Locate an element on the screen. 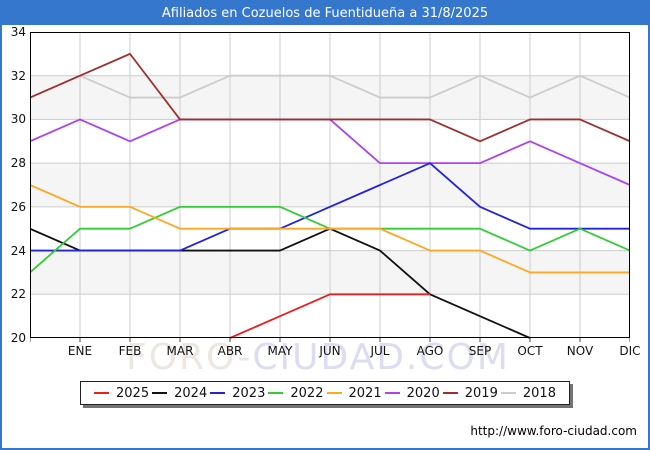 This screenshot has width=650, height=450. legend-swatch-2024 is located at coordinates (160, 393).